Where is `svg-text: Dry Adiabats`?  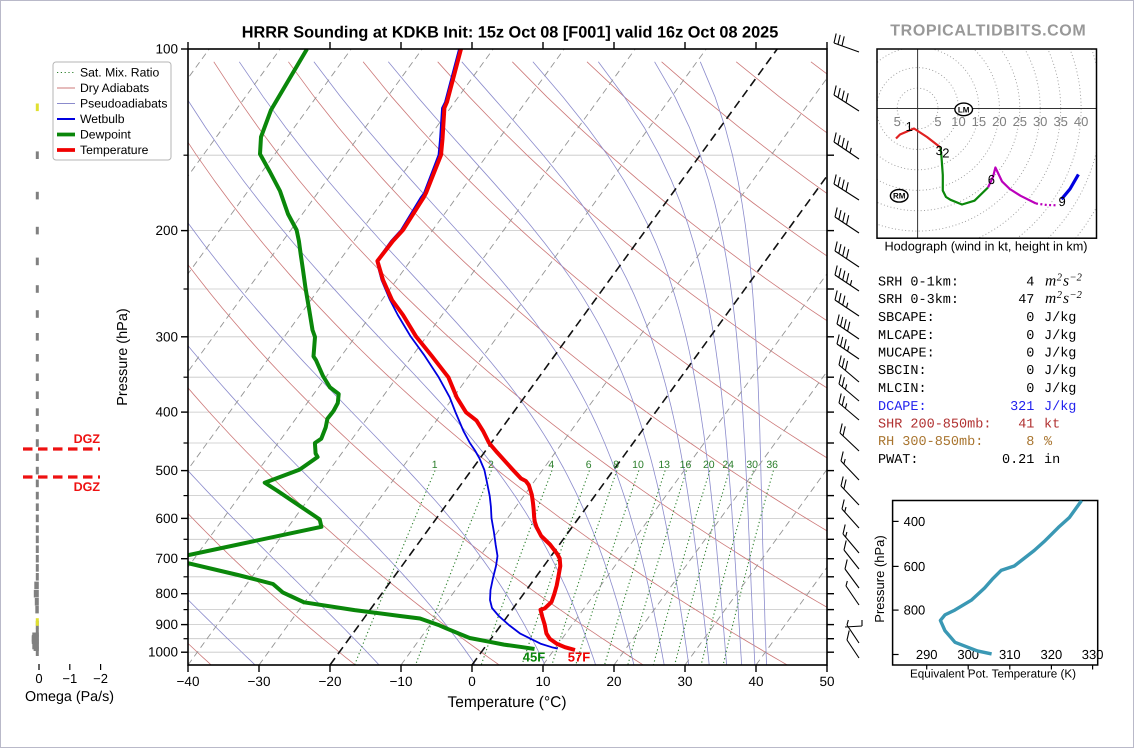
svg-text: Dry Adiabats is located at coordinates (114, 88).